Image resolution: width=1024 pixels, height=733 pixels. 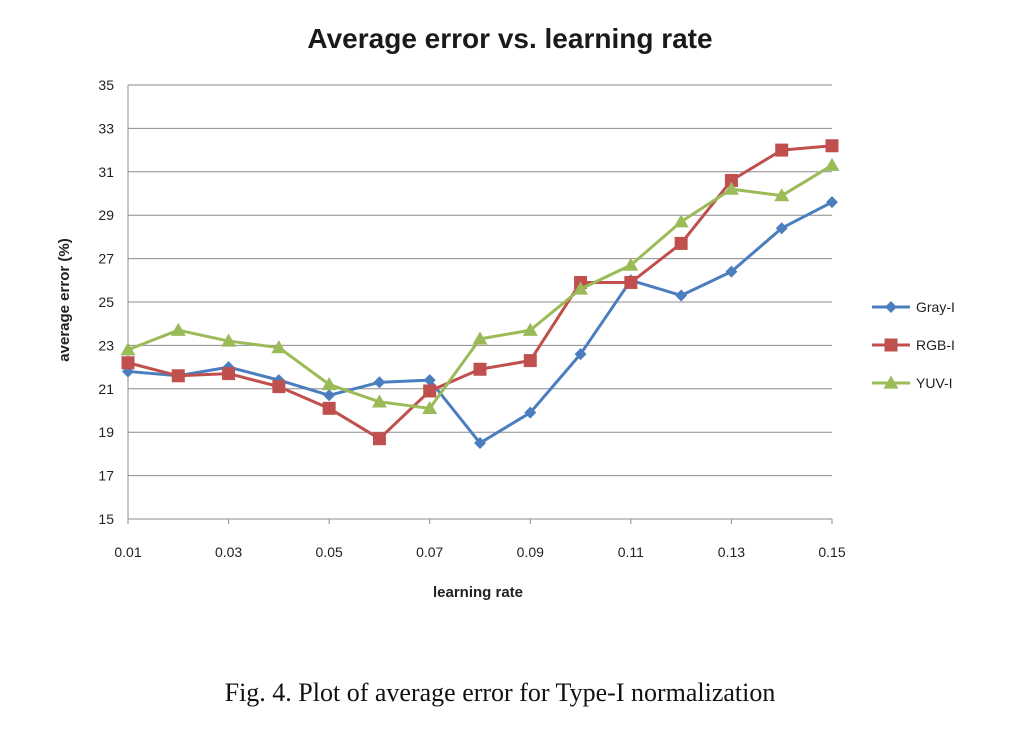 I want to click on y-tick-label: 21, so click(x=106, y=389).